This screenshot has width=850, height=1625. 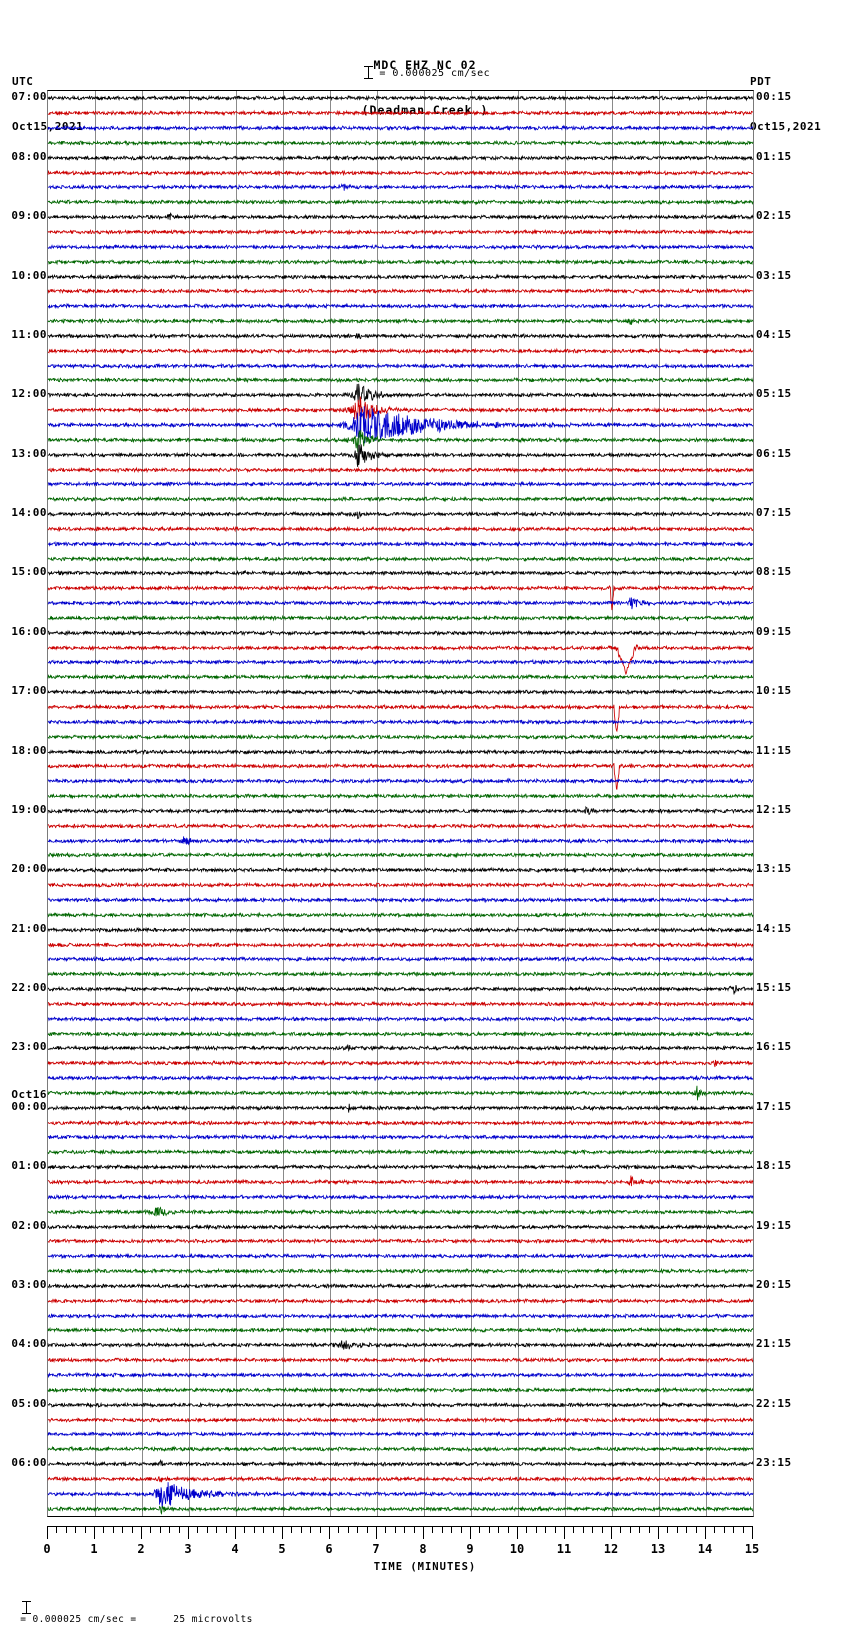 I want to click on pdt-date-label: Oct15,2021, so click(x=786, y=126).